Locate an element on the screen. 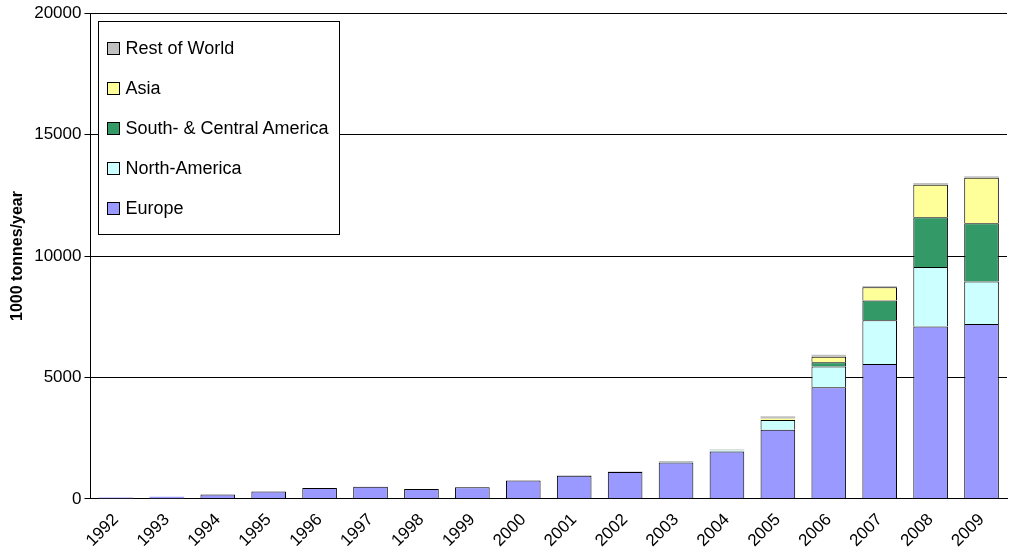 The height and width of the screenshot is (554, 1011). y-axis-title: 1000 tonnes/year is located at coordinates (17, 256).